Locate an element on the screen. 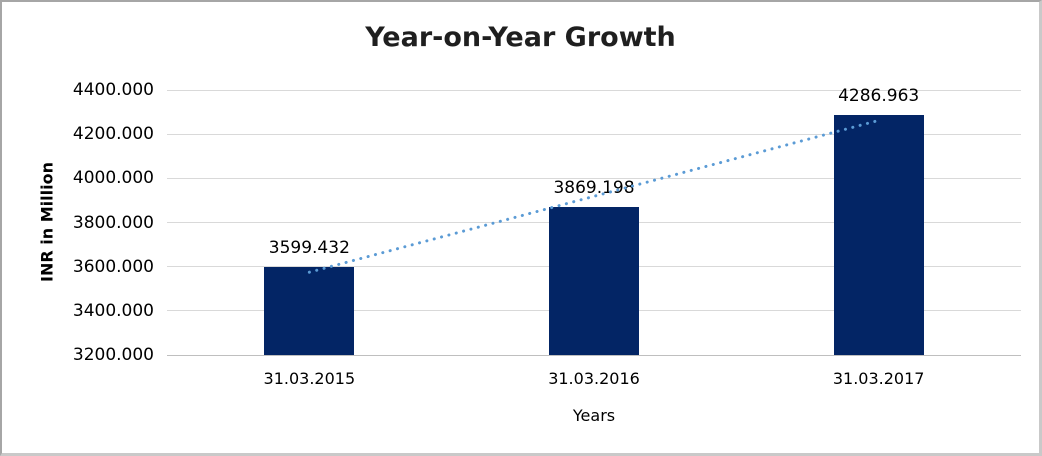 Image resolution: width=1042 pixels, height=456 pixels. y-tick-label: 4200.000 is located at coordinates (113, 134).